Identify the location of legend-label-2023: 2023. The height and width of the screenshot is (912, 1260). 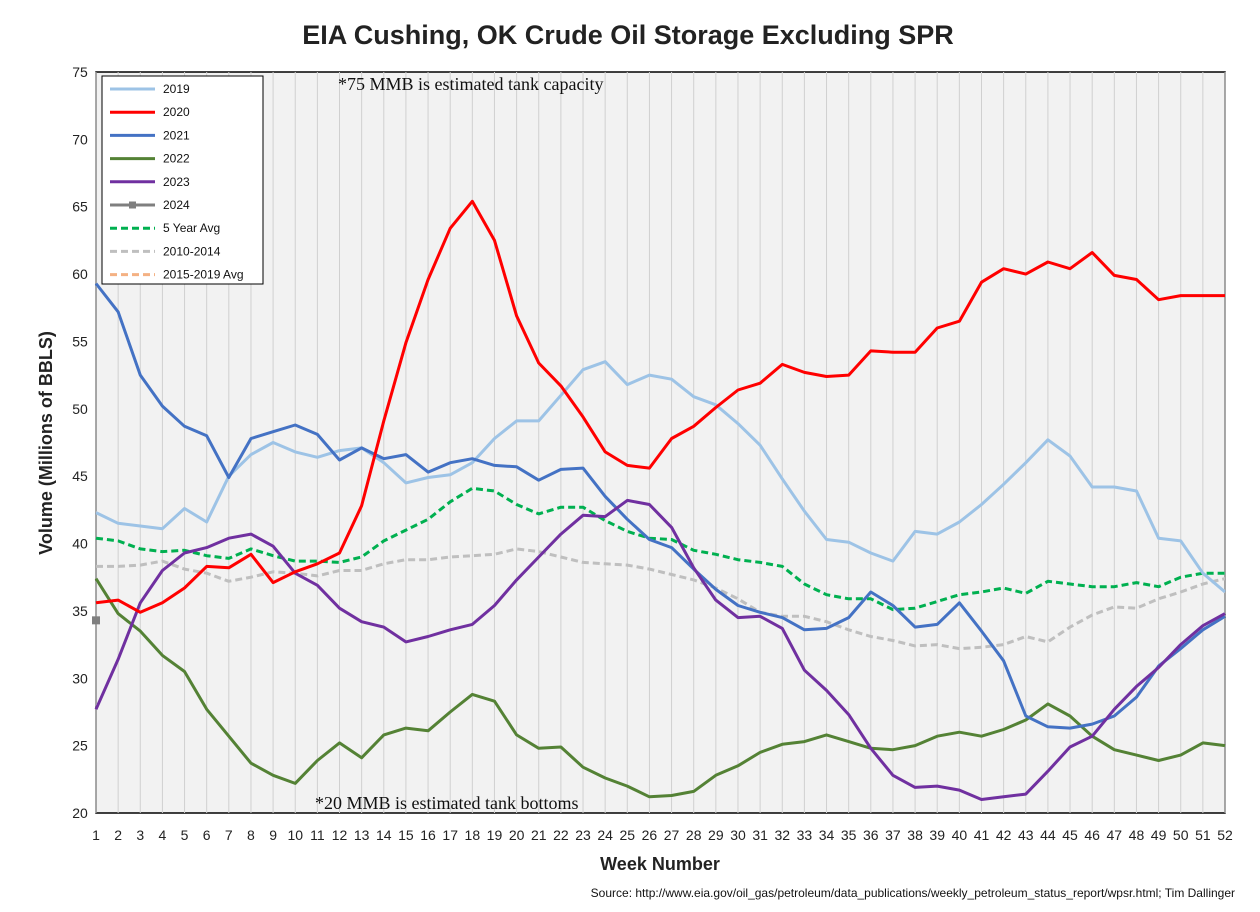
(176, 182).